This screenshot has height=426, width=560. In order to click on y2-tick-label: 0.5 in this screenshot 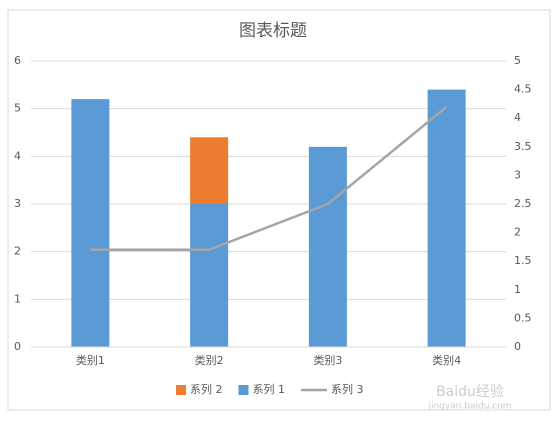, I will do `click(523, 317)`.